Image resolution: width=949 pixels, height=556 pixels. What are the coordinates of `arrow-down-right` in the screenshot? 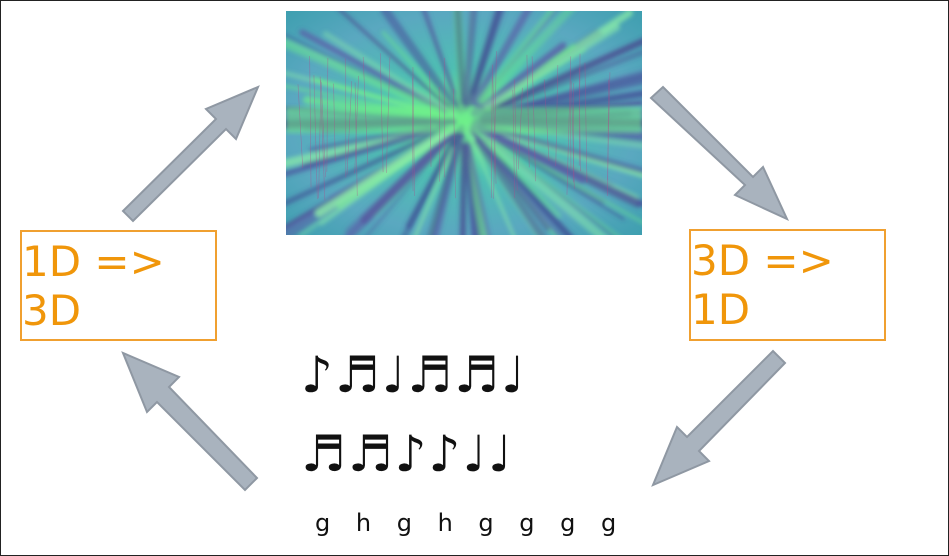 It's located at (719, 153).